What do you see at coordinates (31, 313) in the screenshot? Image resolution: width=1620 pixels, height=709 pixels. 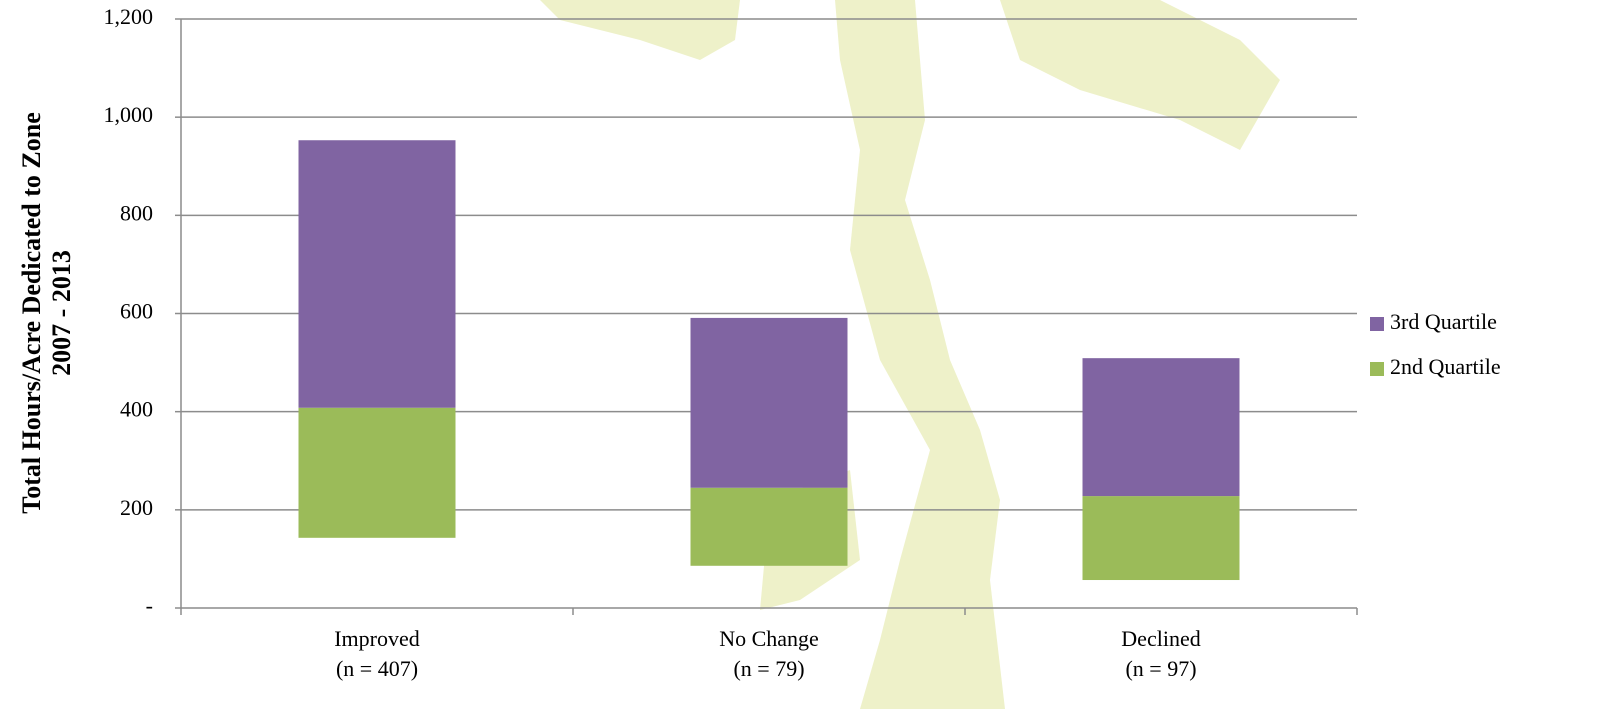 I see `y-axis-title: Total Hours/Acre Dedicated to Zone` at bounding box center [31, 313].